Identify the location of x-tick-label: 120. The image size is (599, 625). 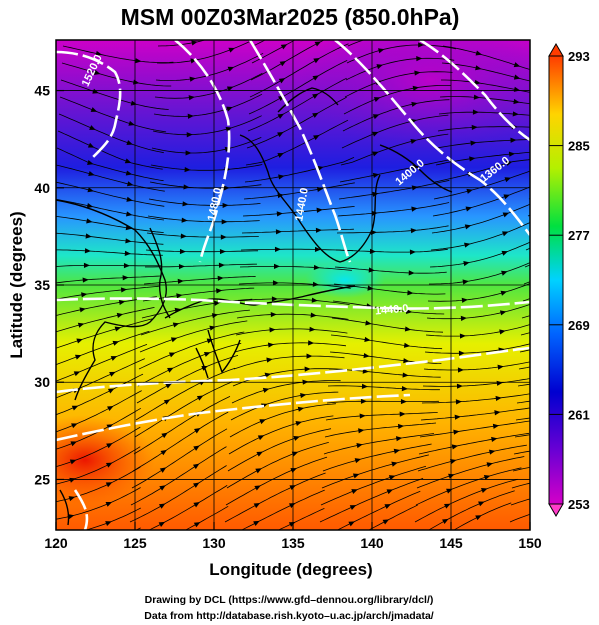
(56, 543).